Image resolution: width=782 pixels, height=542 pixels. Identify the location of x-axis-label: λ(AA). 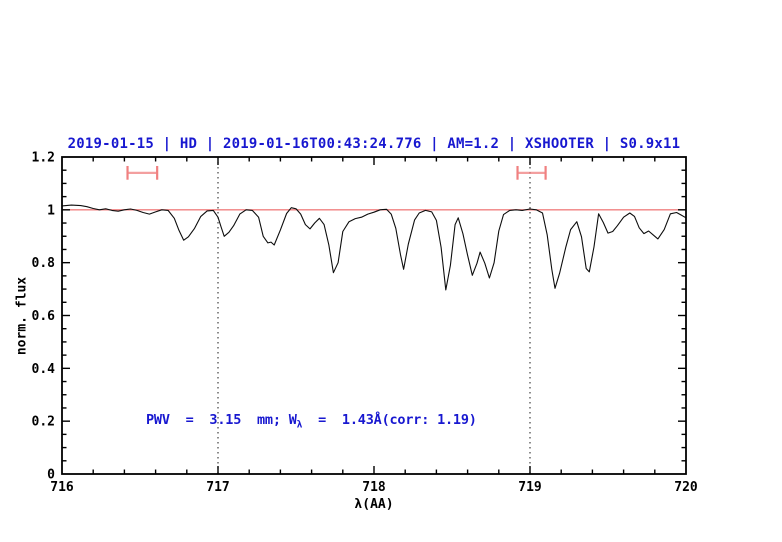
(374, 504).